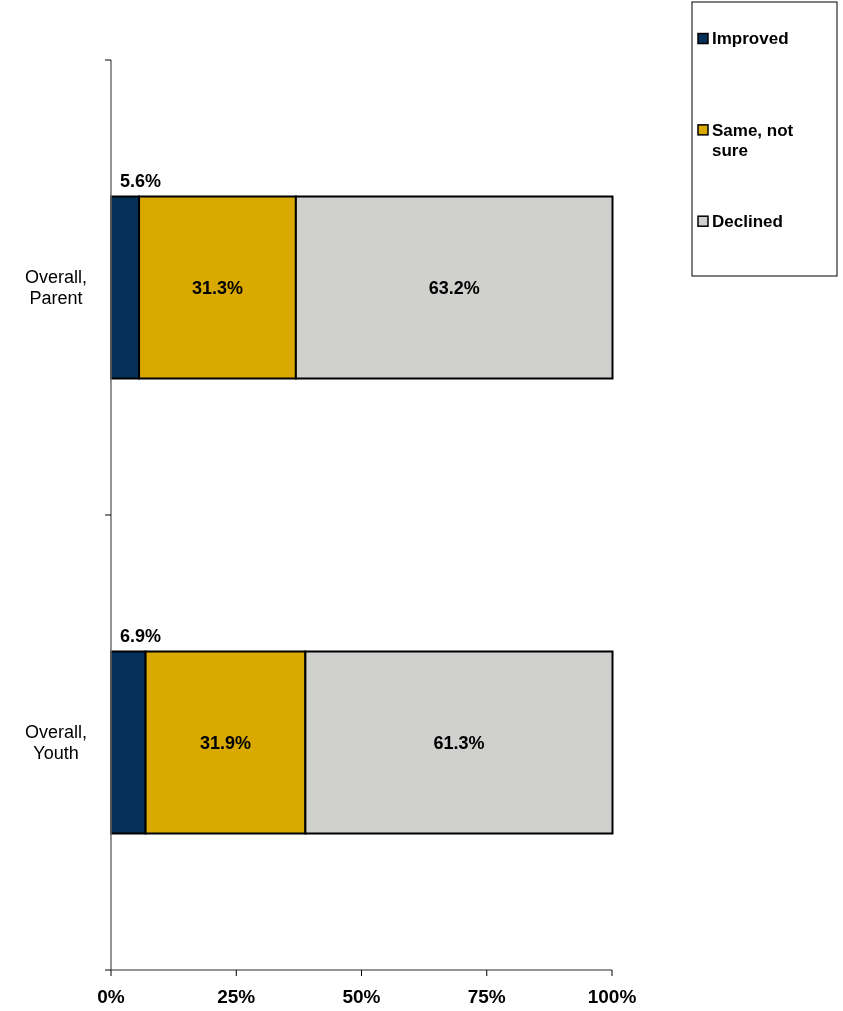 This screenshot has width=843, height=1011. Describe the element at coordinates (750, 39) in the screenshot. I see `legend-label: Improved` at that location.